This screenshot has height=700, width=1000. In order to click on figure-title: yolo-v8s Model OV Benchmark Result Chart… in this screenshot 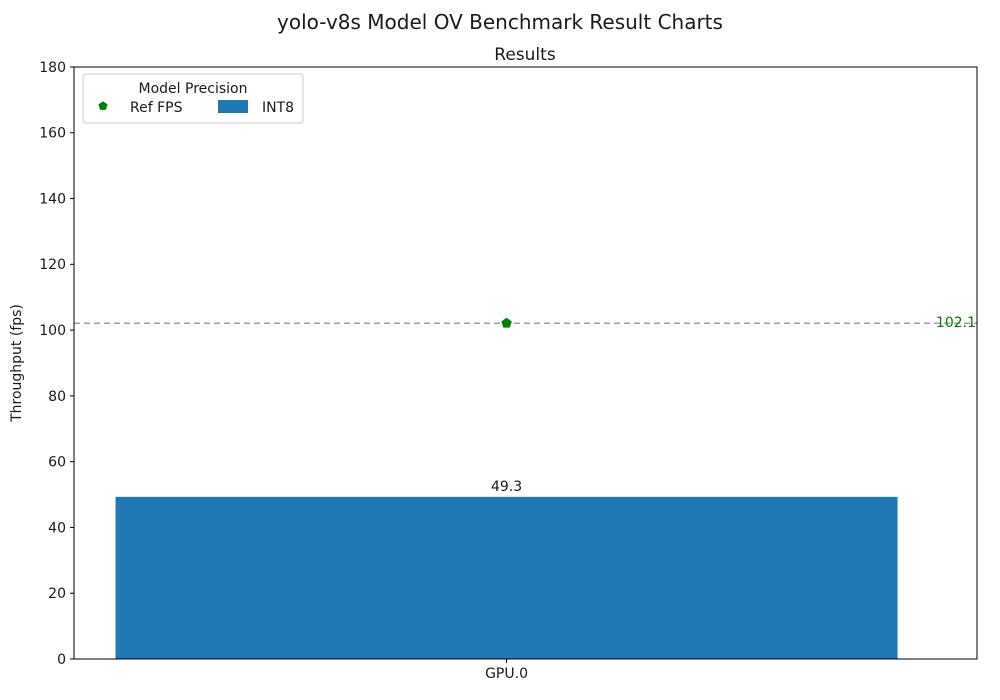, I will do `click(500, 22)`.